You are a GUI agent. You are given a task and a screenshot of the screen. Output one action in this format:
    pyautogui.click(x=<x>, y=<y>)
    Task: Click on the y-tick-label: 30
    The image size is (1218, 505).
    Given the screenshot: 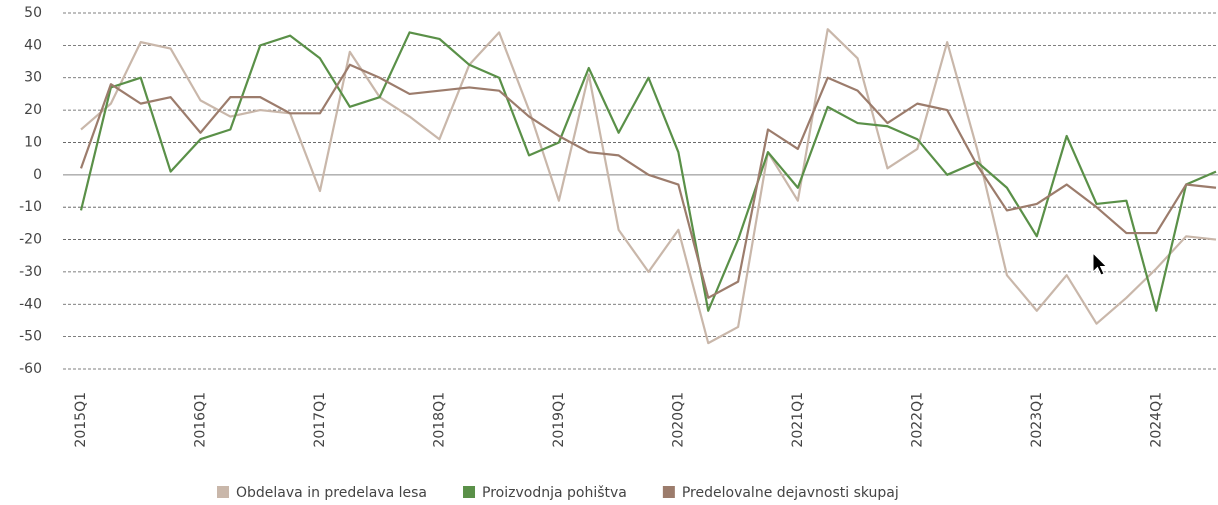 What is the action you would take?
    pyautogui.click(x=33, y=78)
    